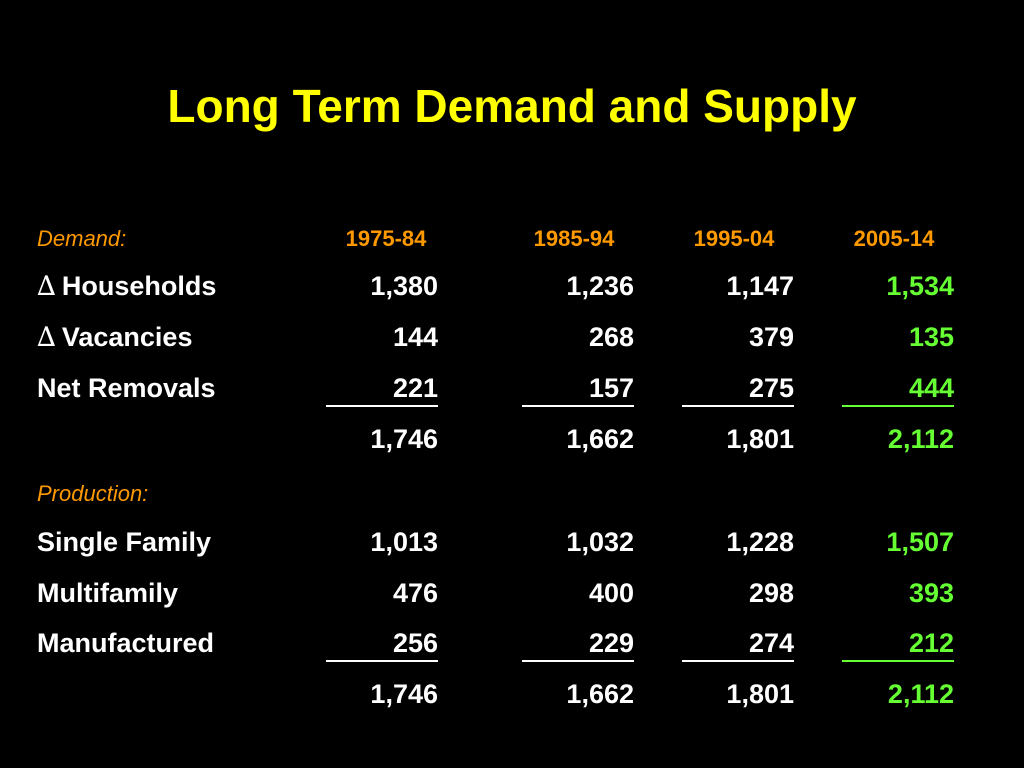 The width and height of the screenshot is (1024, 768). What do you see at coordinates (512, 337) in the screenshot?
I see `table-row: ∆ Vacancies 144 268 379 135` at bounding box center [512, 337].